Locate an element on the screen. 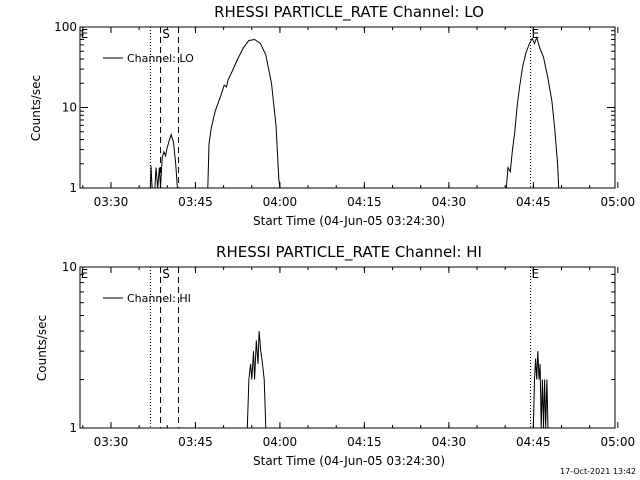 Image resolution: width=640 pixels, height=480 pixels. lo-chart-title: RHESSI PARTICLE_RATE Channel: LO is located at coordinates (349, 12).